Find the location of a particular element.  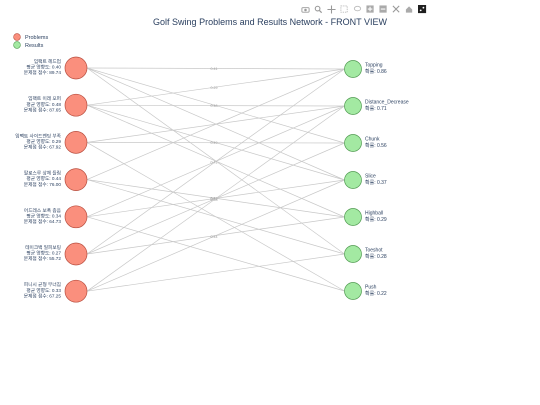

box-select-icon is located at coordinates (344, 9).